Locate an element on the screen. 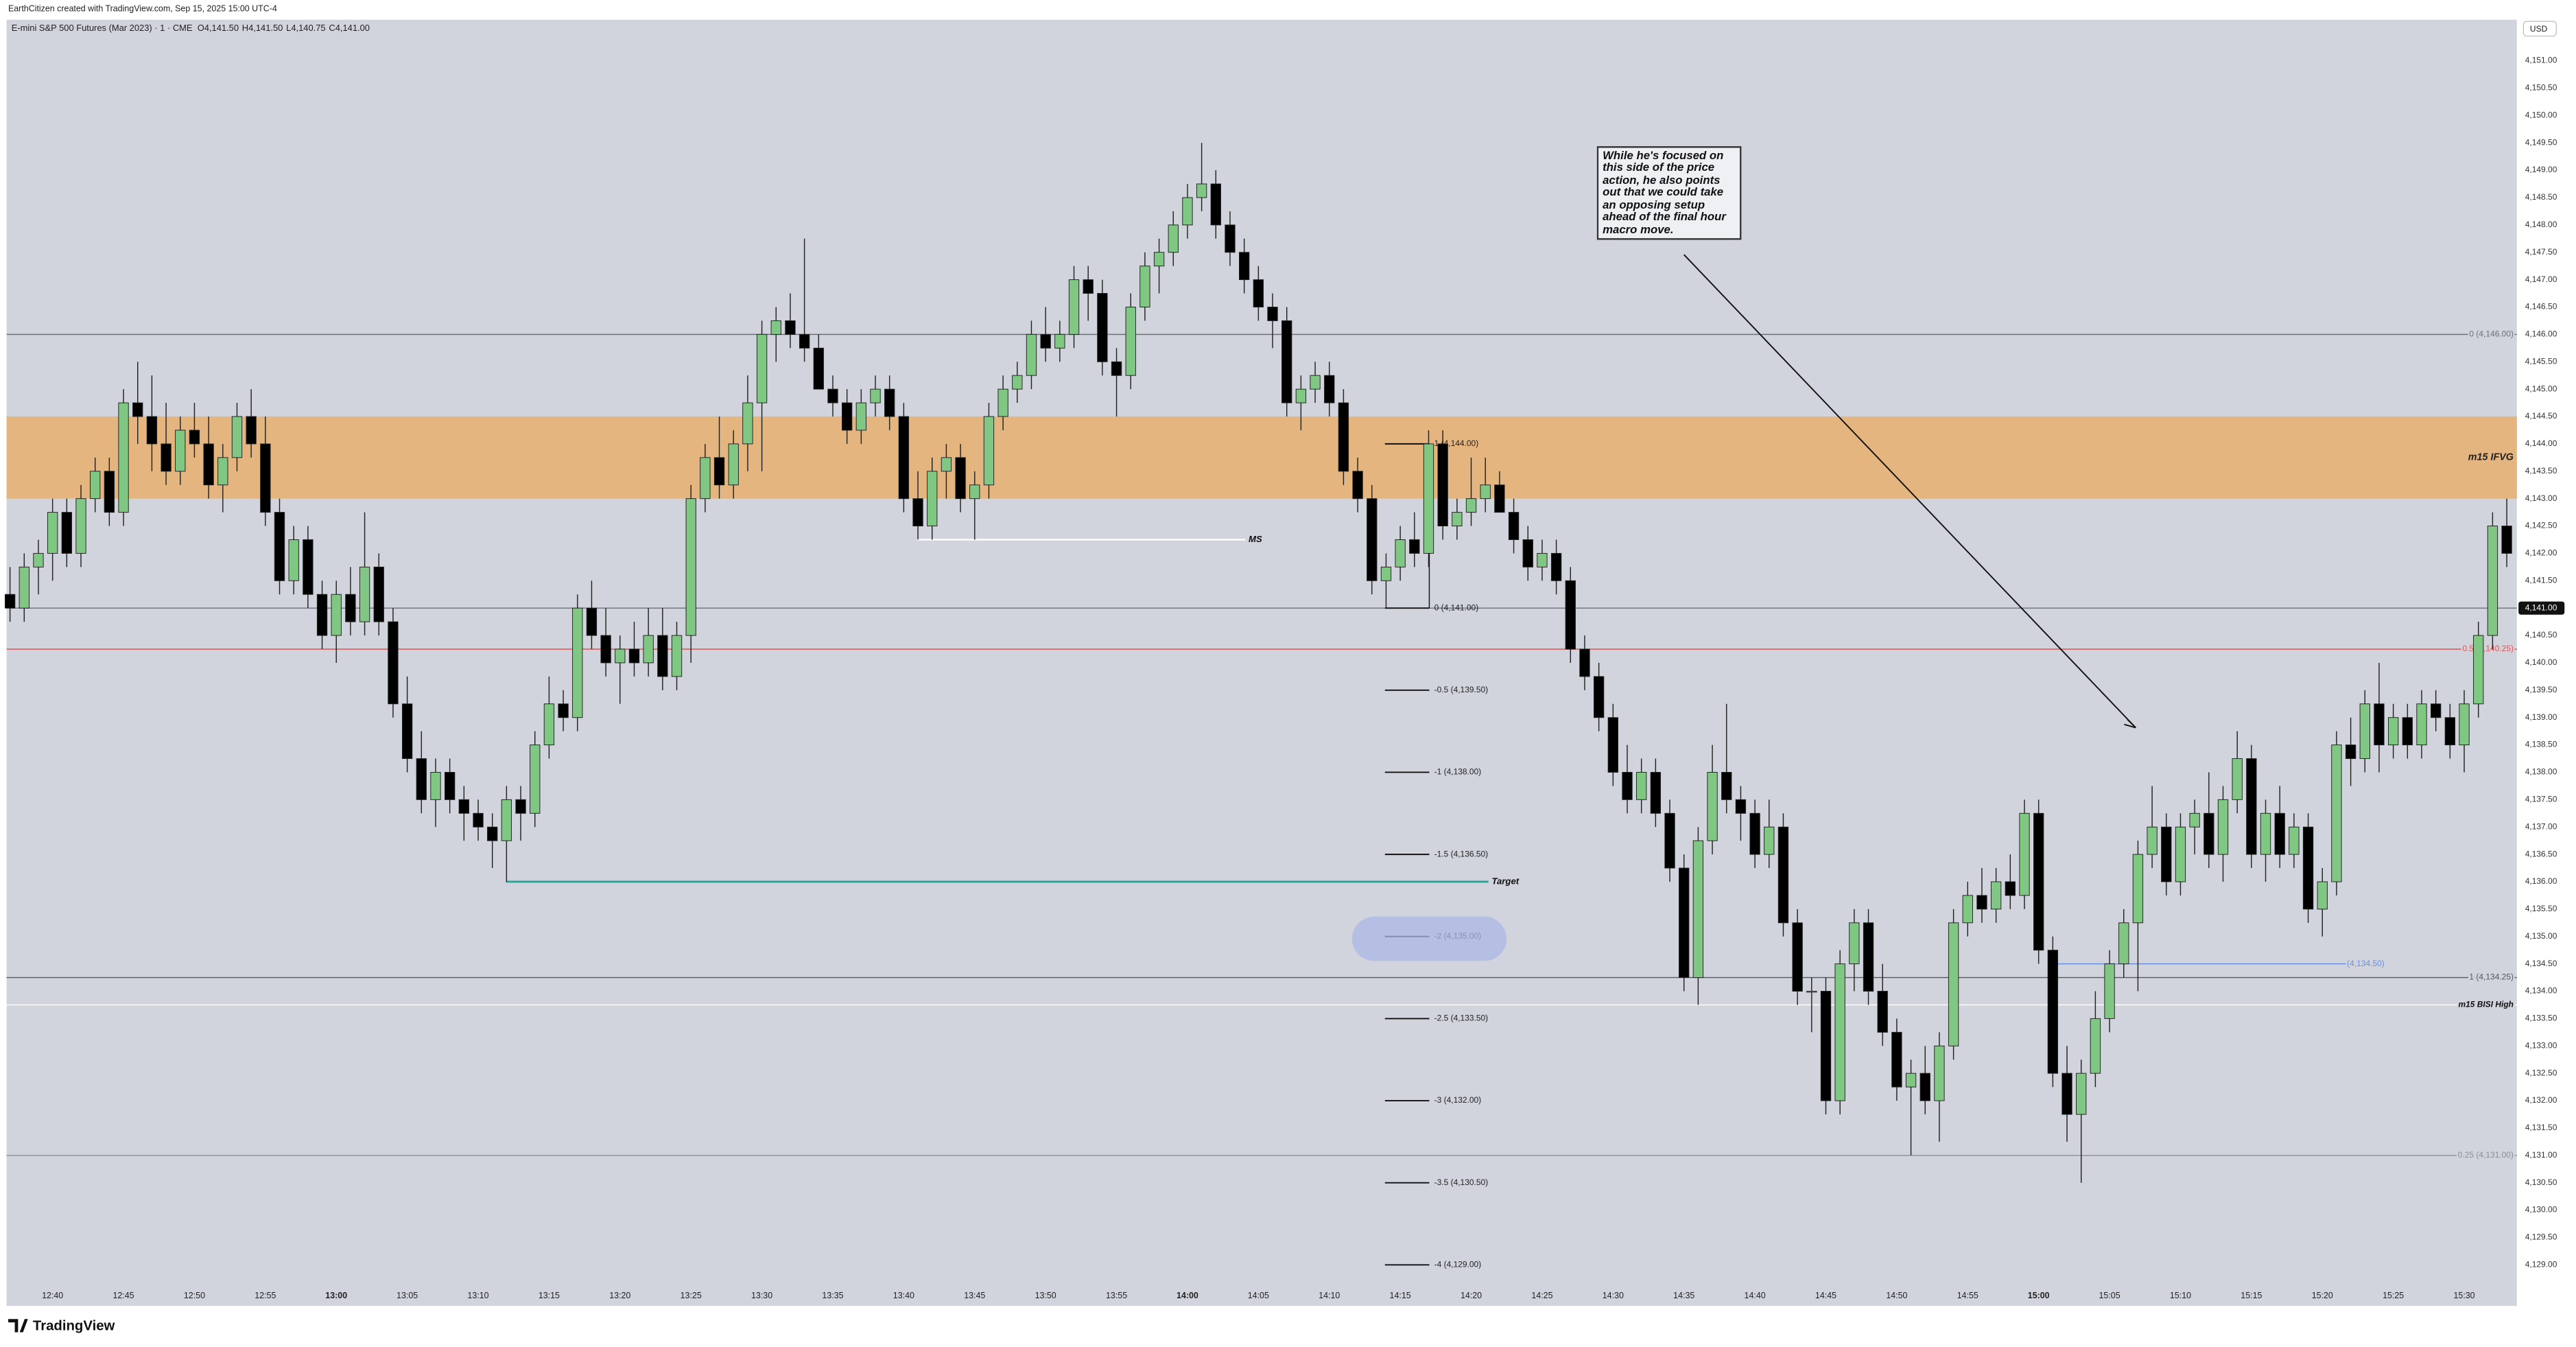 This screenshot has width=2576, height=1347. y-tick-label: 4,149.50 is located at coordinates (2541, 142).